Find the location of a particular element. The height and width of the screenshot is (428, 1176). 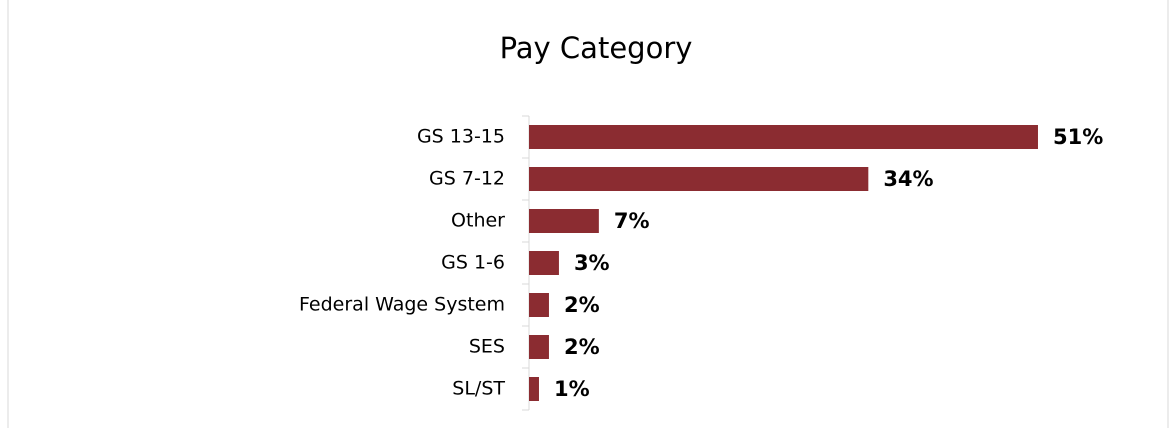

category-label: GS 7-12 is located at coordinates (467, 179).